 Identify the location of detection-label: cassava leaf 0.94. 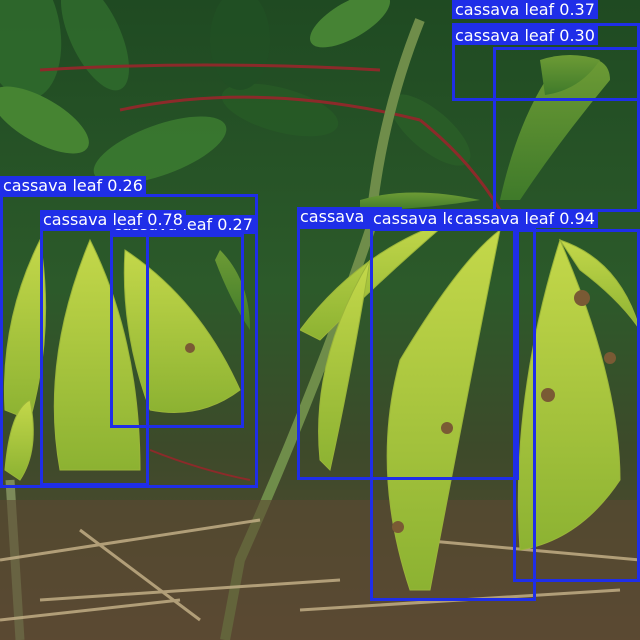
(525, 218).